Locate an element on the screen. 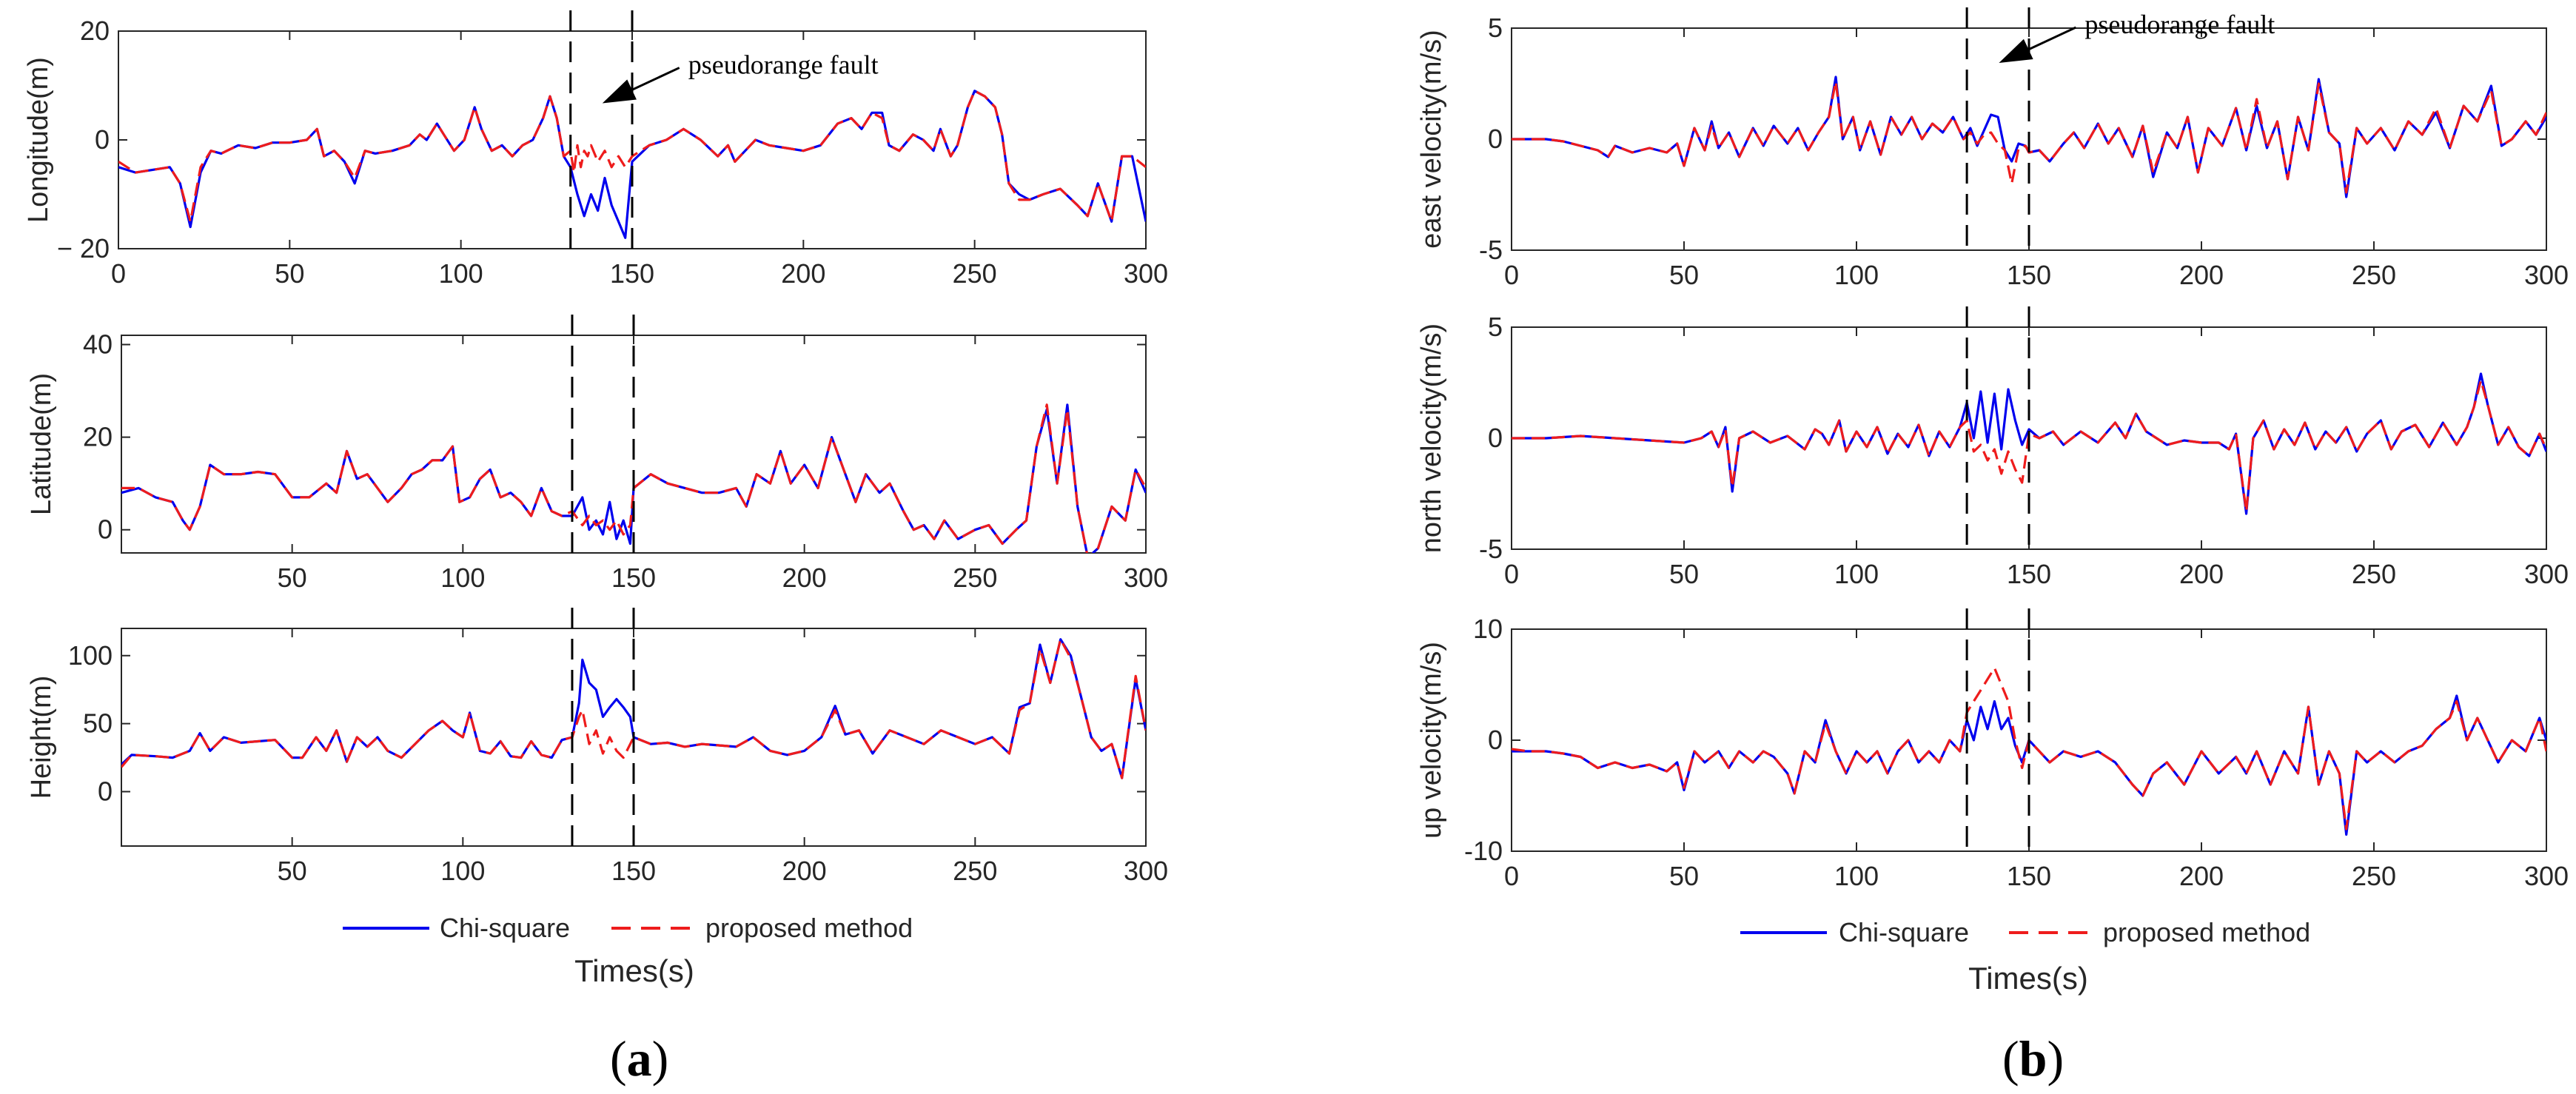 The width and height of the screenshot is (2576, 1094). panel-label-b: (b) is located at coordinates (2033, 1058).